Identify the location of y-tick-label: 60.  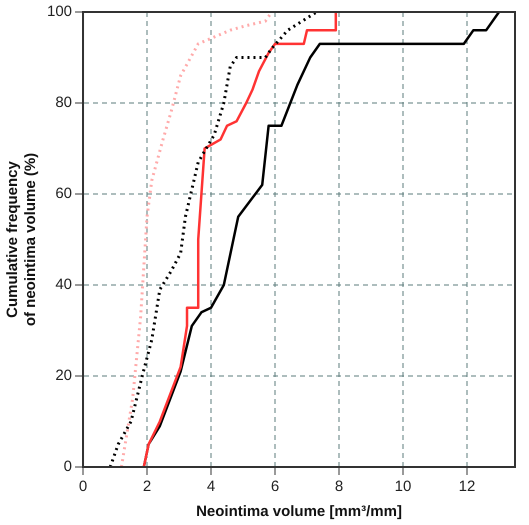
(63, 193).